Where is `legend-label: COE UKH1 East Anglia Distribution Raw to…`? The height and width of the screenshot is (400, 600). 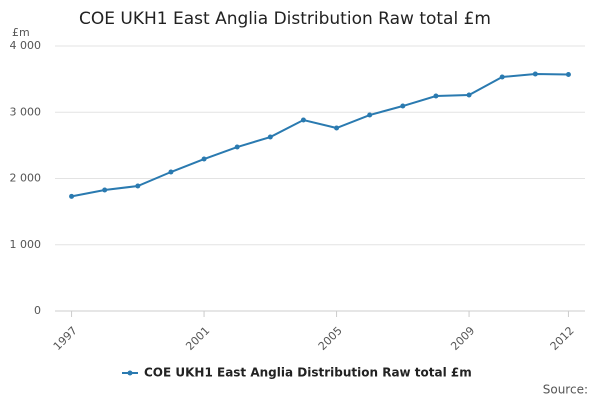
legend-label: COE UKH1 East Anglia Distribution Raw to… is located at coordinates (308, 373).